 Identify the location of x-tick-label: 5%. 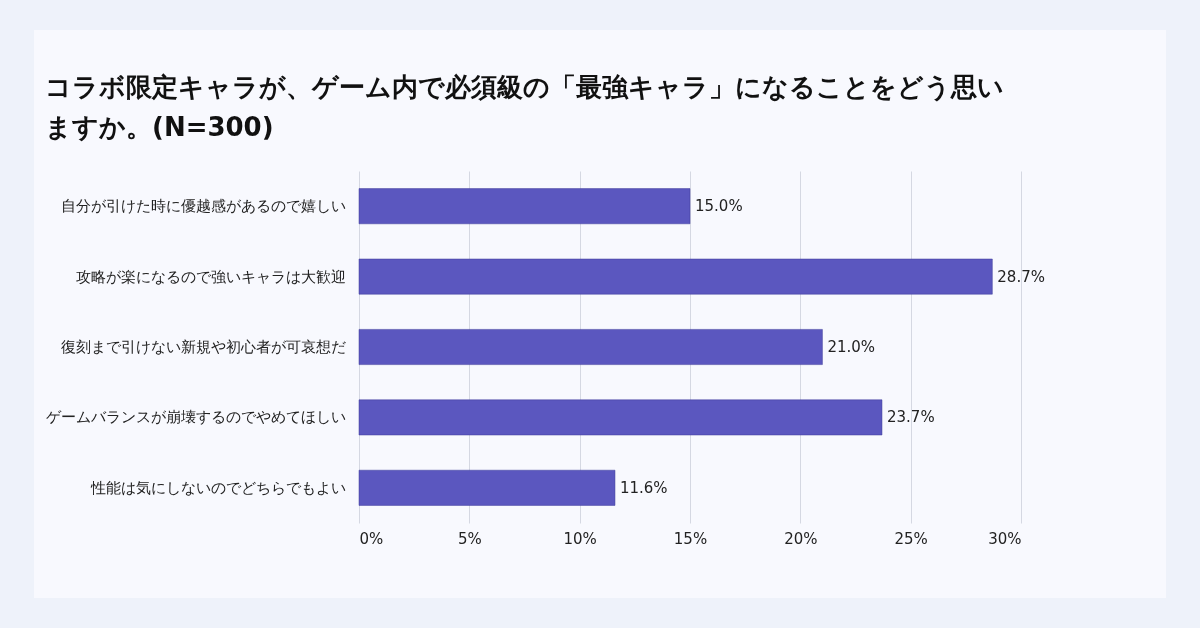
(469, 538).